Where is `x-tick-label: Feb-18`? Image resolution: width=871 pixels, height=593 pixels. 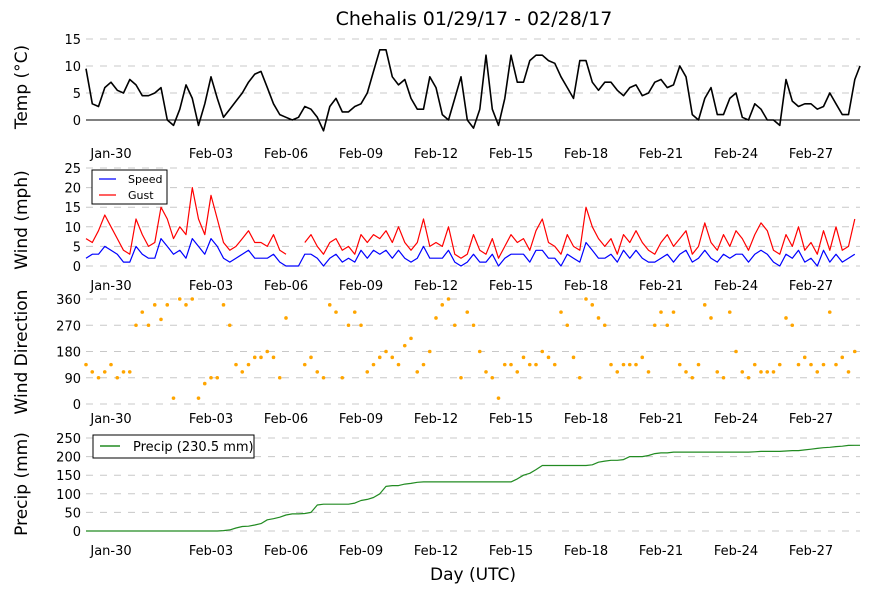 x-tick-label: Feb-18 is located at coordinates (586, 551).